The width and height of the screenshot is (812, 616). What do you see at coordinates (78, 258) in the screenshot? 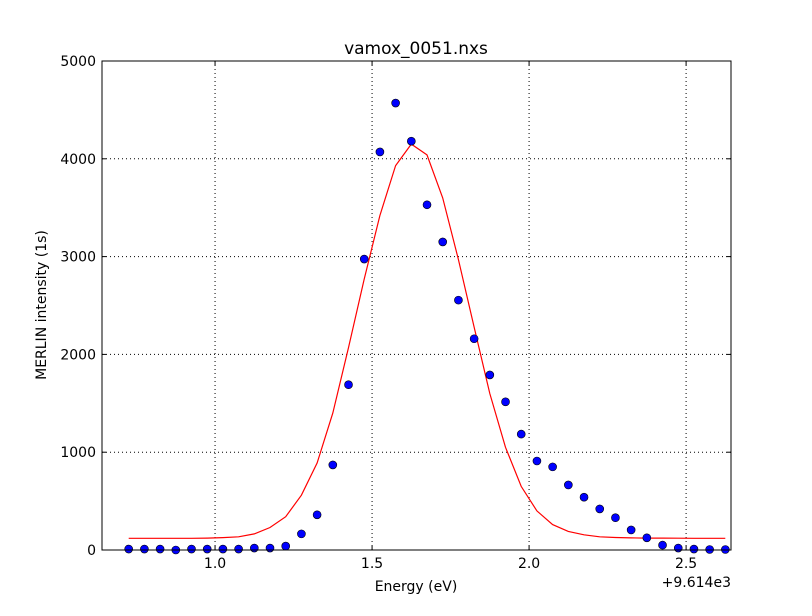
I see `y-tick-label: 3000` at bounding box center [78, 258].